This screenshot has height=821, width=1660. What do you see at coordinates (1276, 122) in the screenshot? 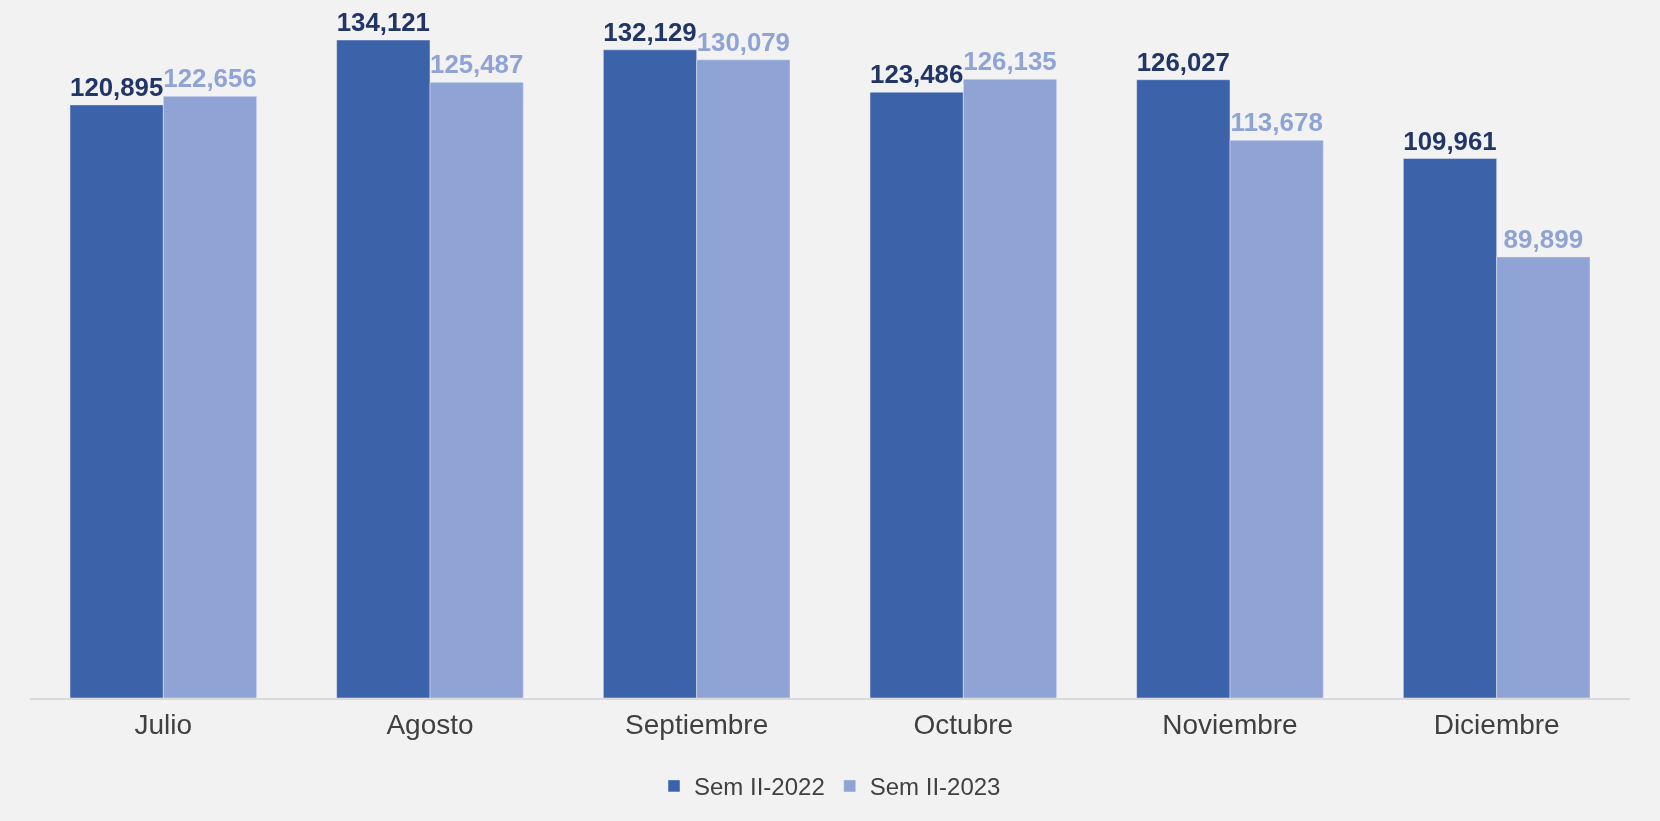
I see `data-label: 113,678` at bounding box center [1276, 122].